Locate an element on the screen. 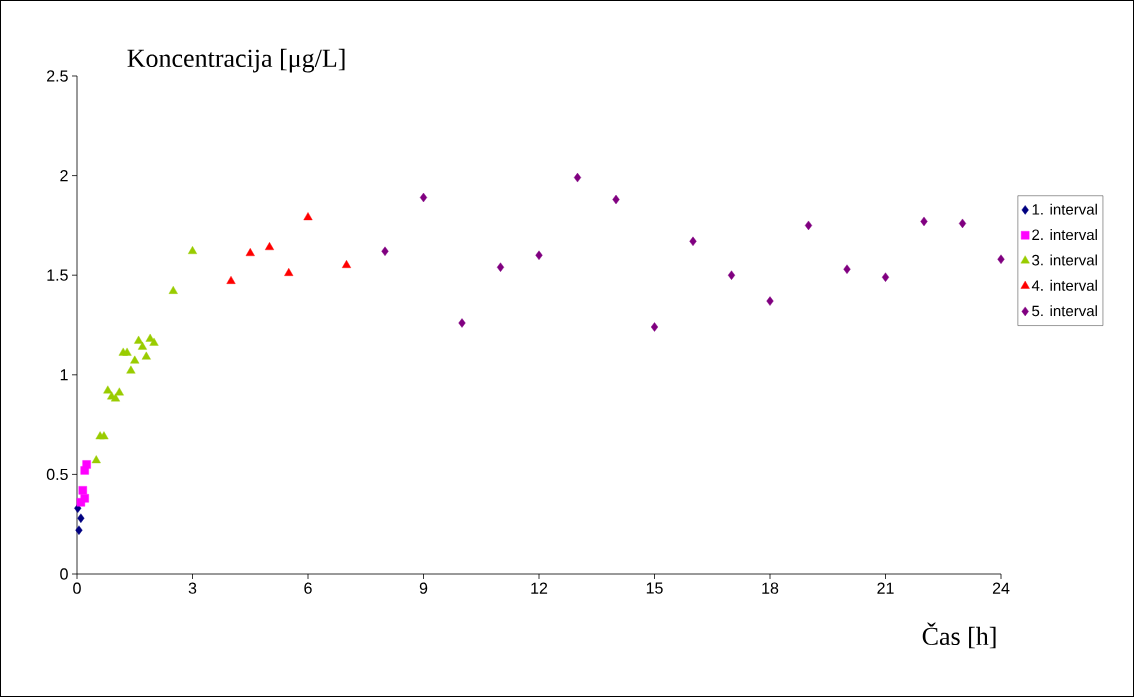  x-tick-label: 12 is located at coordinates (539, 588).